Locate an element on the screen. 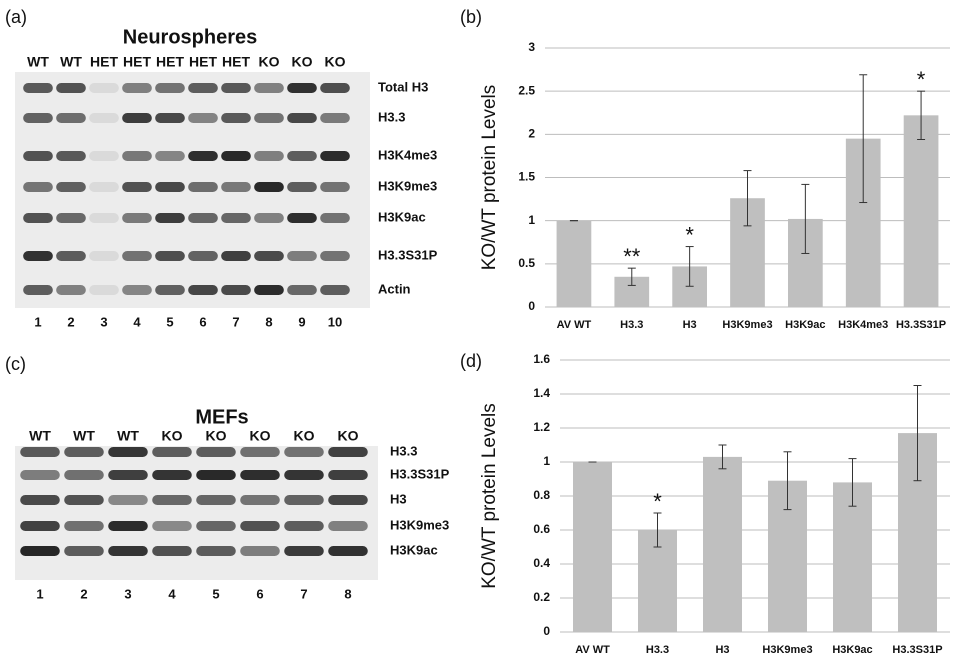 The width and height of the screenshot is (966, 660). row-label: Total H3 is located at coordinates (403, 86).